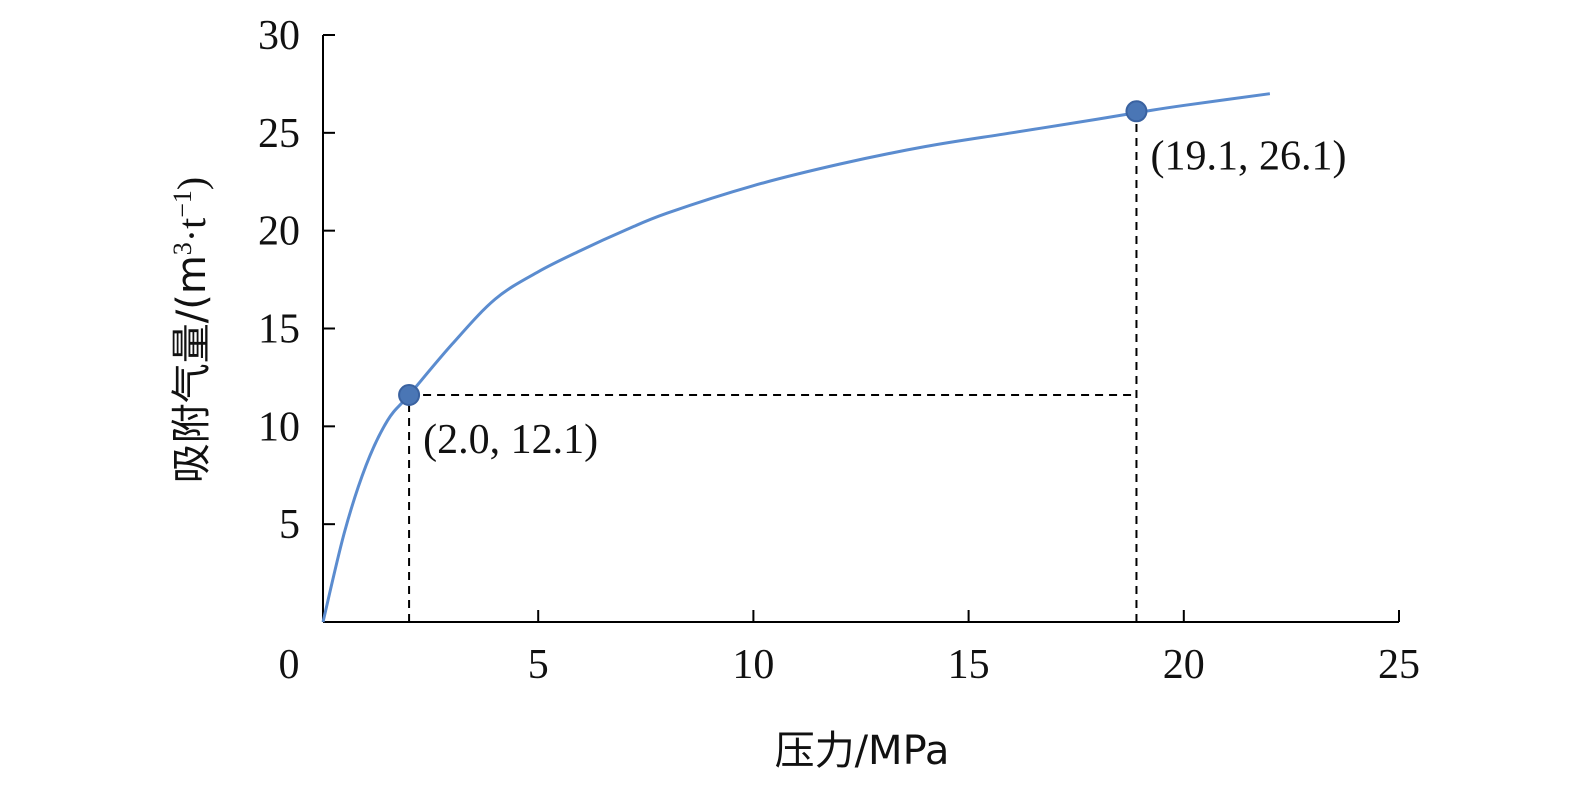 The image size is (1575, 789). Describe the element at coordinates (969, 665) in the screenshot. I see `x-tick-label: 15` at that location.